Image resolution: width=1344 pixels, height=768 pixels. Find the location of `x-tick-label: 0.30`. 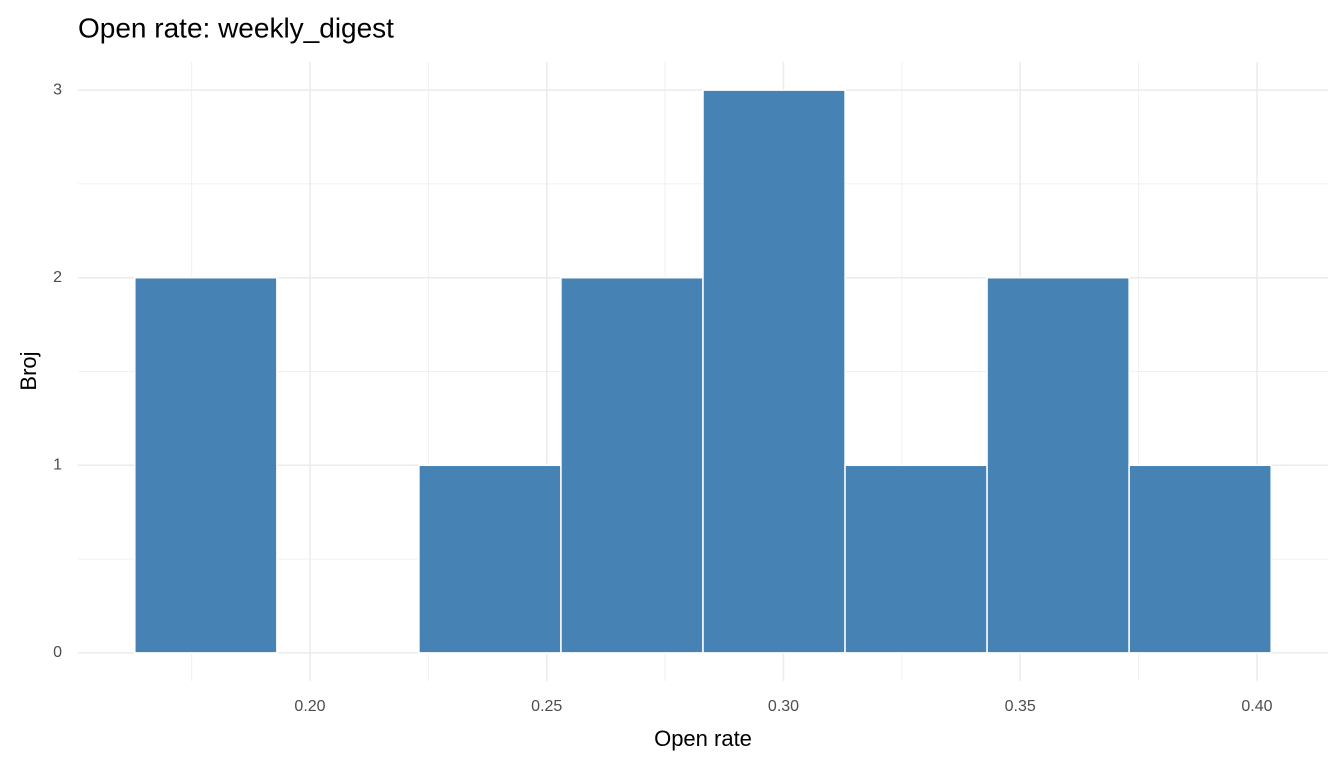

x-tick-label: 0.30 is located at coordinates (783, 706).